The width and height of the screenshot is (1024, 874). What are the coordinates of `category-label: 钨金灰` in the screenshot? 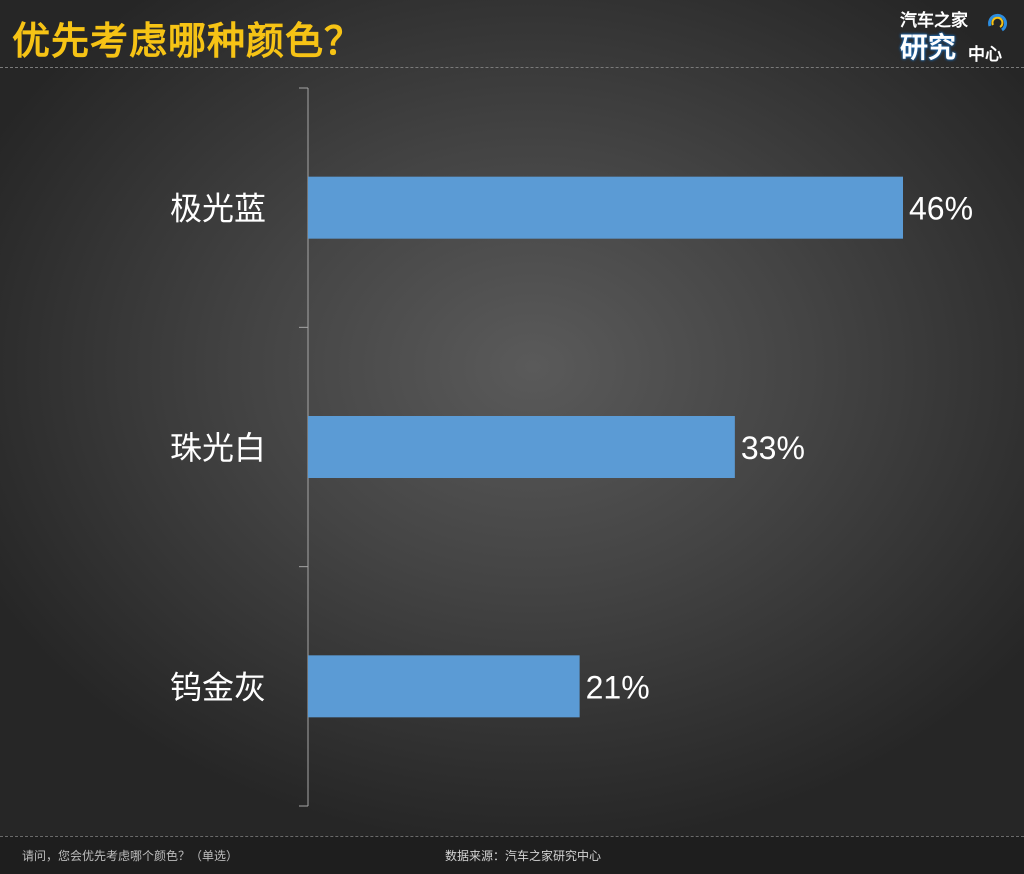 It's located at (218, 687).